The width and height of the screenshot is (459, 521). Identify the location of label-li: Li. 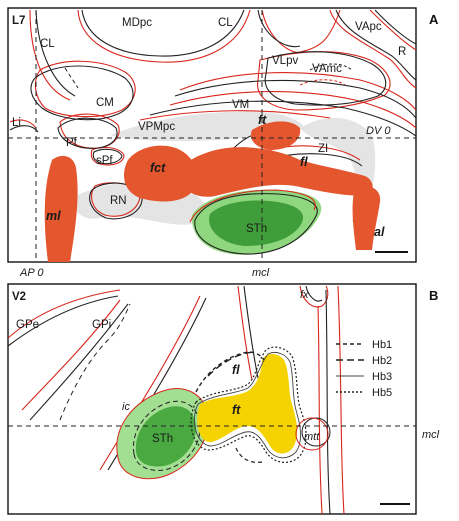
(16, 123).